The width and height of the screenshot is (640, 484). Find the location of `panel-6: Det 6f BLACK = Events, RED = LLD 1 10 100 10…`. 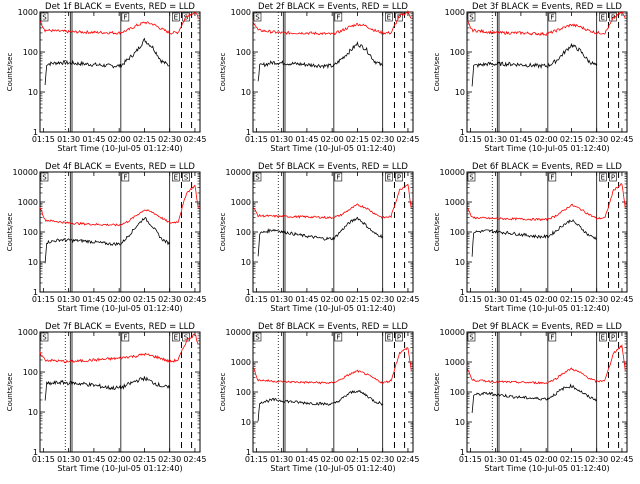

panel-6: Det 6f BLACK = Events, RED = LLD 1 10 100 10… is located at coordinates (533, 237).